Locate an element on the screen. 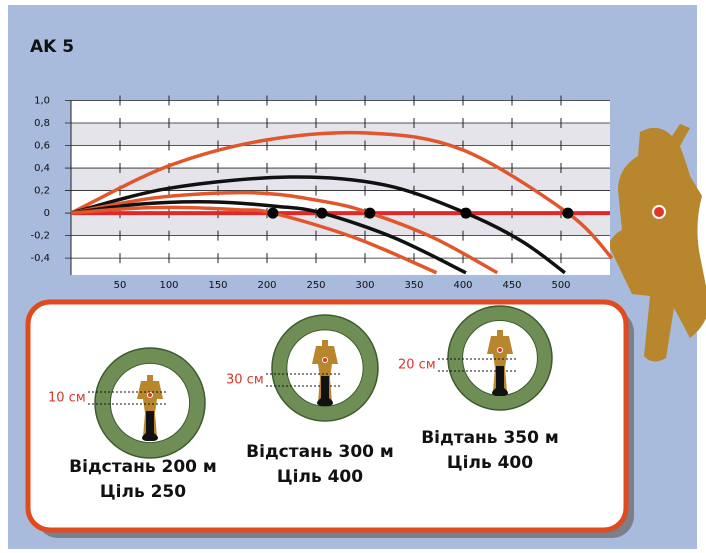 This screenshot has height=553, width=706. scope-caption: Відстань 200 м is located at coordinates (143, 467).